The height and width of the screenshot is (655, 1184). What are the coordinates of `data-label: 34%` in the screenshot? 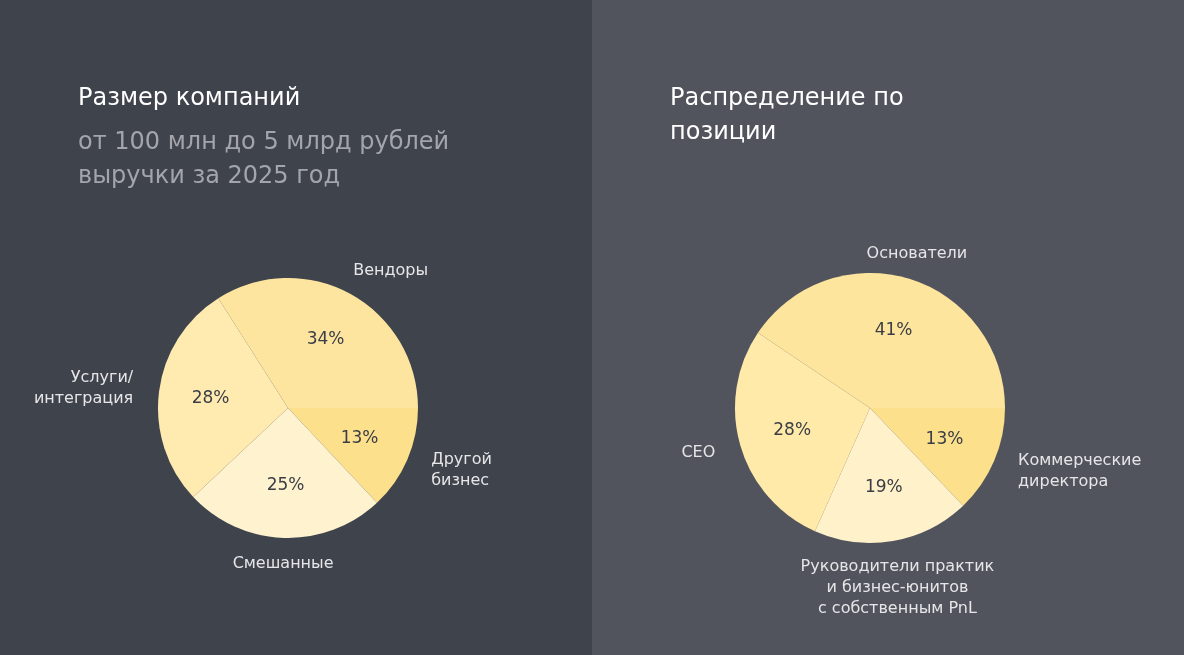 It's located at (325, 338).